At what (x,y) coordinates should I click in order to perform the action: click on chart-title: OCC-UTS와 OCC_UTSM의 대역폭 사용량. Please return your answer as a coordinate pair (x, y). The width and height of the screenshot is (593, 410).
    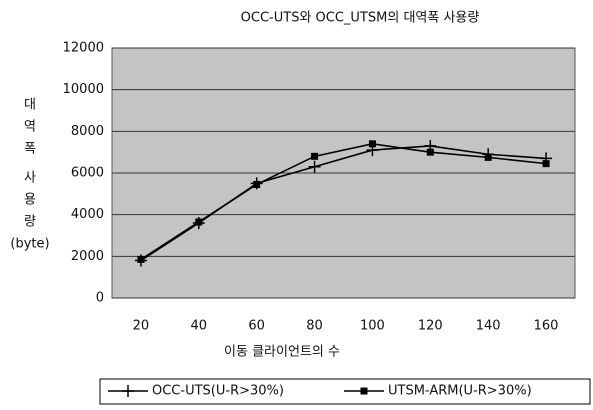
    Looking at the image, I should click on (360, 18).